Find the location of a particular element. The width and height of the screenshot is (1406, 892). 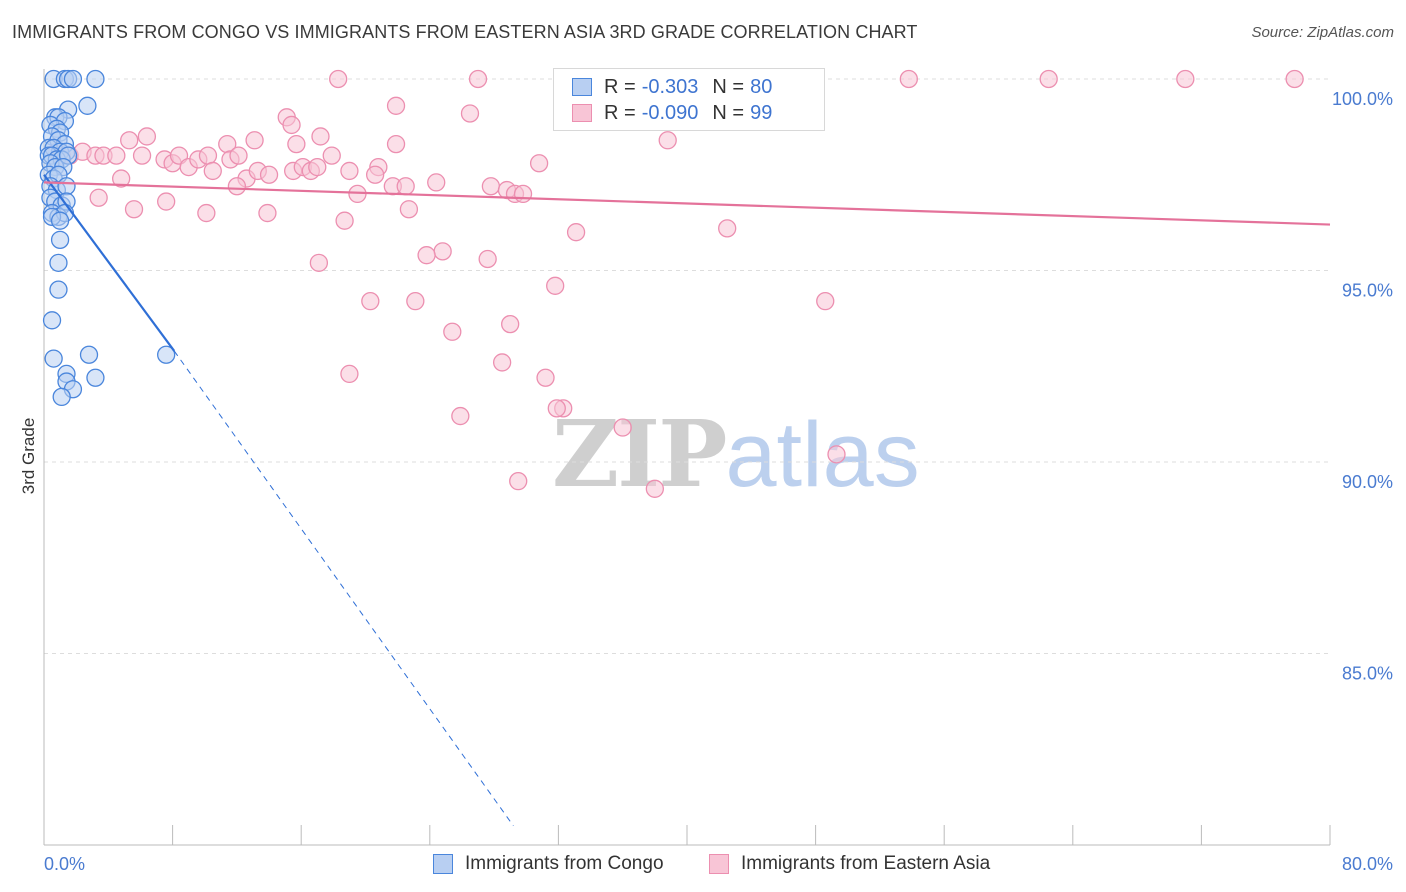

watermark-atlas: atlas is located at coordinates (822, 455).